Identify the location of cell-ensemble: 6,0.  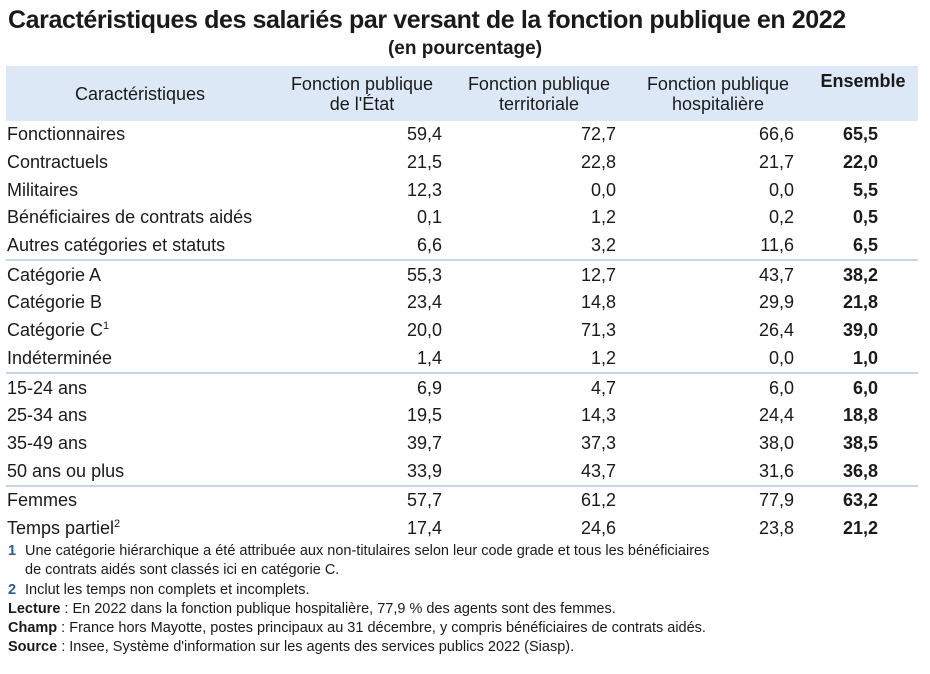
(863, 387).